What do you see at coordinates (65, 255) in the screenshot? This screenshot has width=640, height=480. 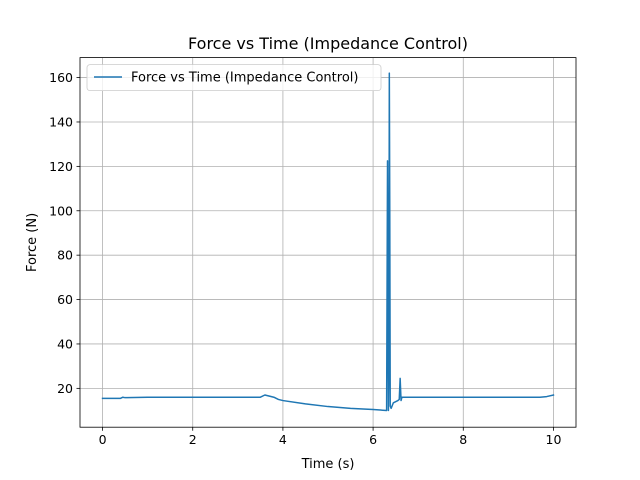 I see `y-tick-label: 80` at bounding box center [65, 255].